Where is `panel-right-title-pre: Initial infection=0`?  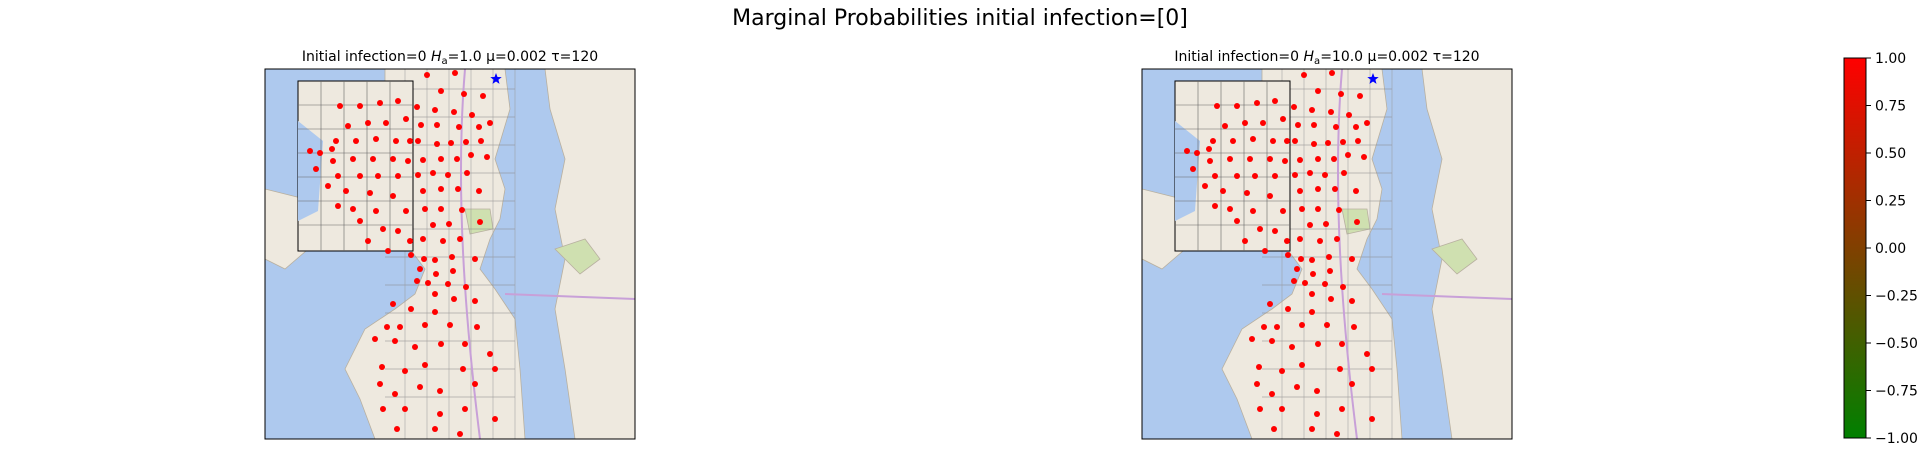 panel-right-title-pre: Initial infection=0 is located at coordinates (1238, 57).